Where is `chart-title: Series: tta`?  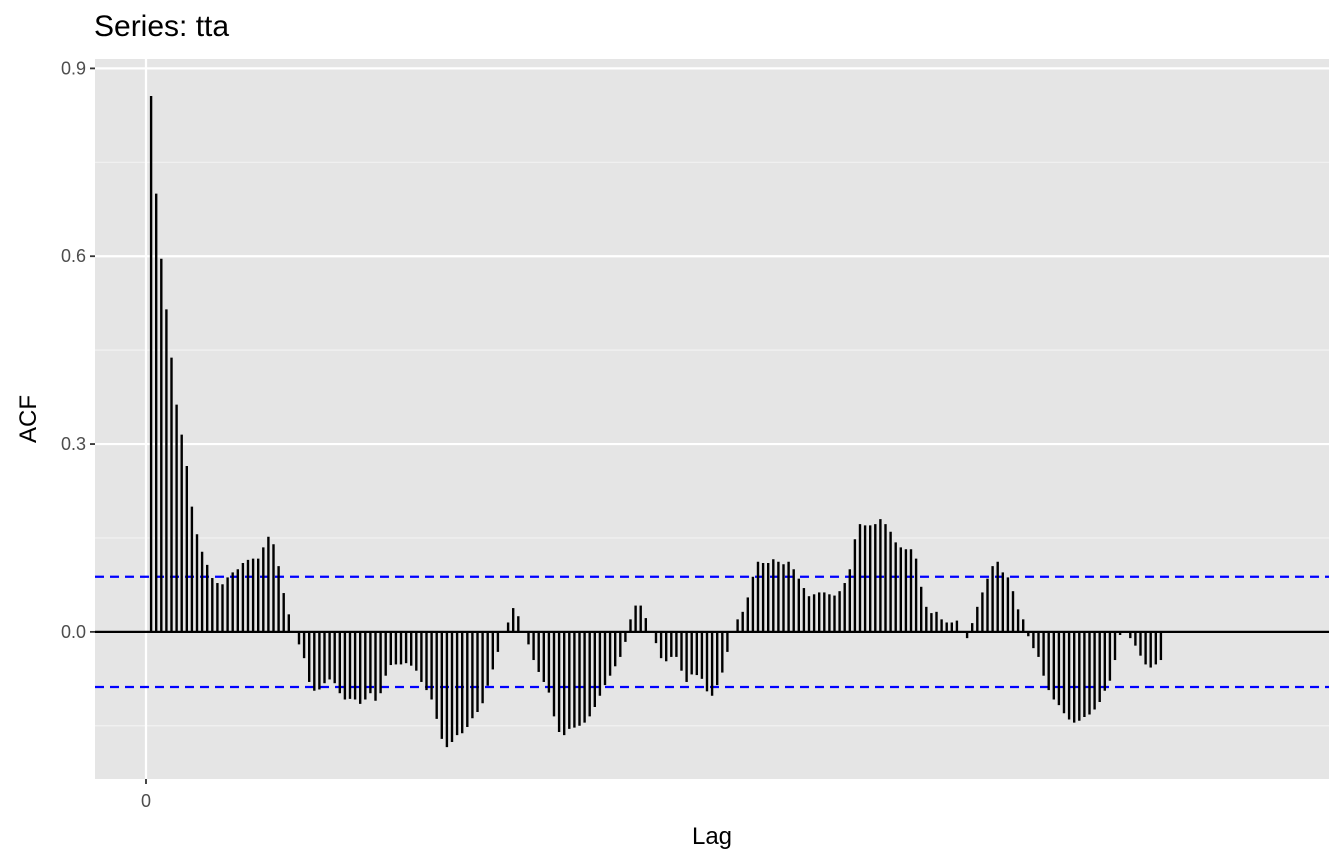
chart-title: Series: tta is located at coordinates (162, 26).